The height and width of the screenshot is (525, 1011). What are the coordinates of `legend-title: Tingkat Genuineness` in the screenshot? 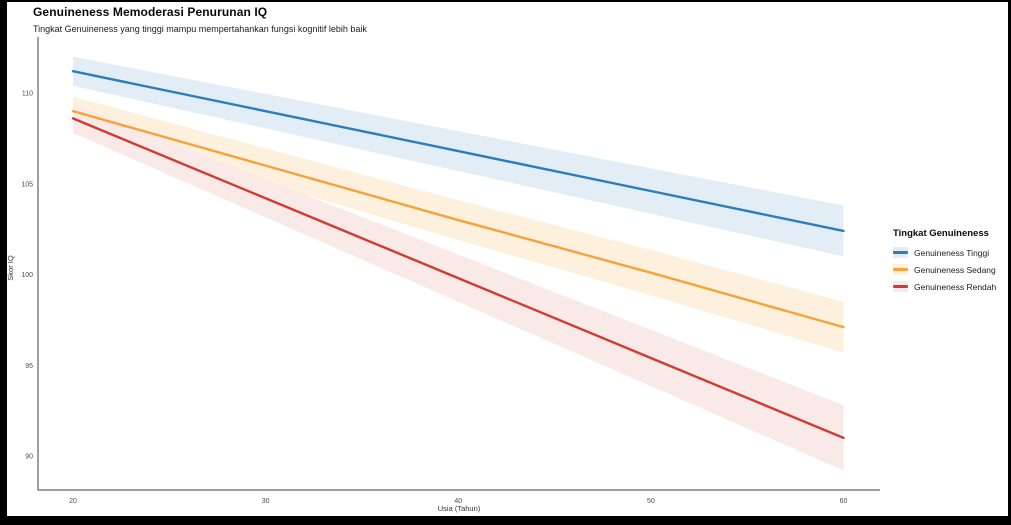 It's located at (941, 233).